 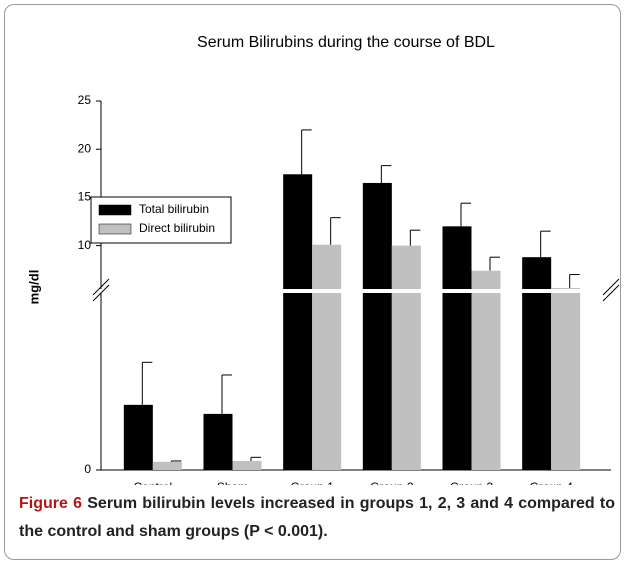 I want to click on legend-label: Total bilirubin, so click(x=174, y=209).